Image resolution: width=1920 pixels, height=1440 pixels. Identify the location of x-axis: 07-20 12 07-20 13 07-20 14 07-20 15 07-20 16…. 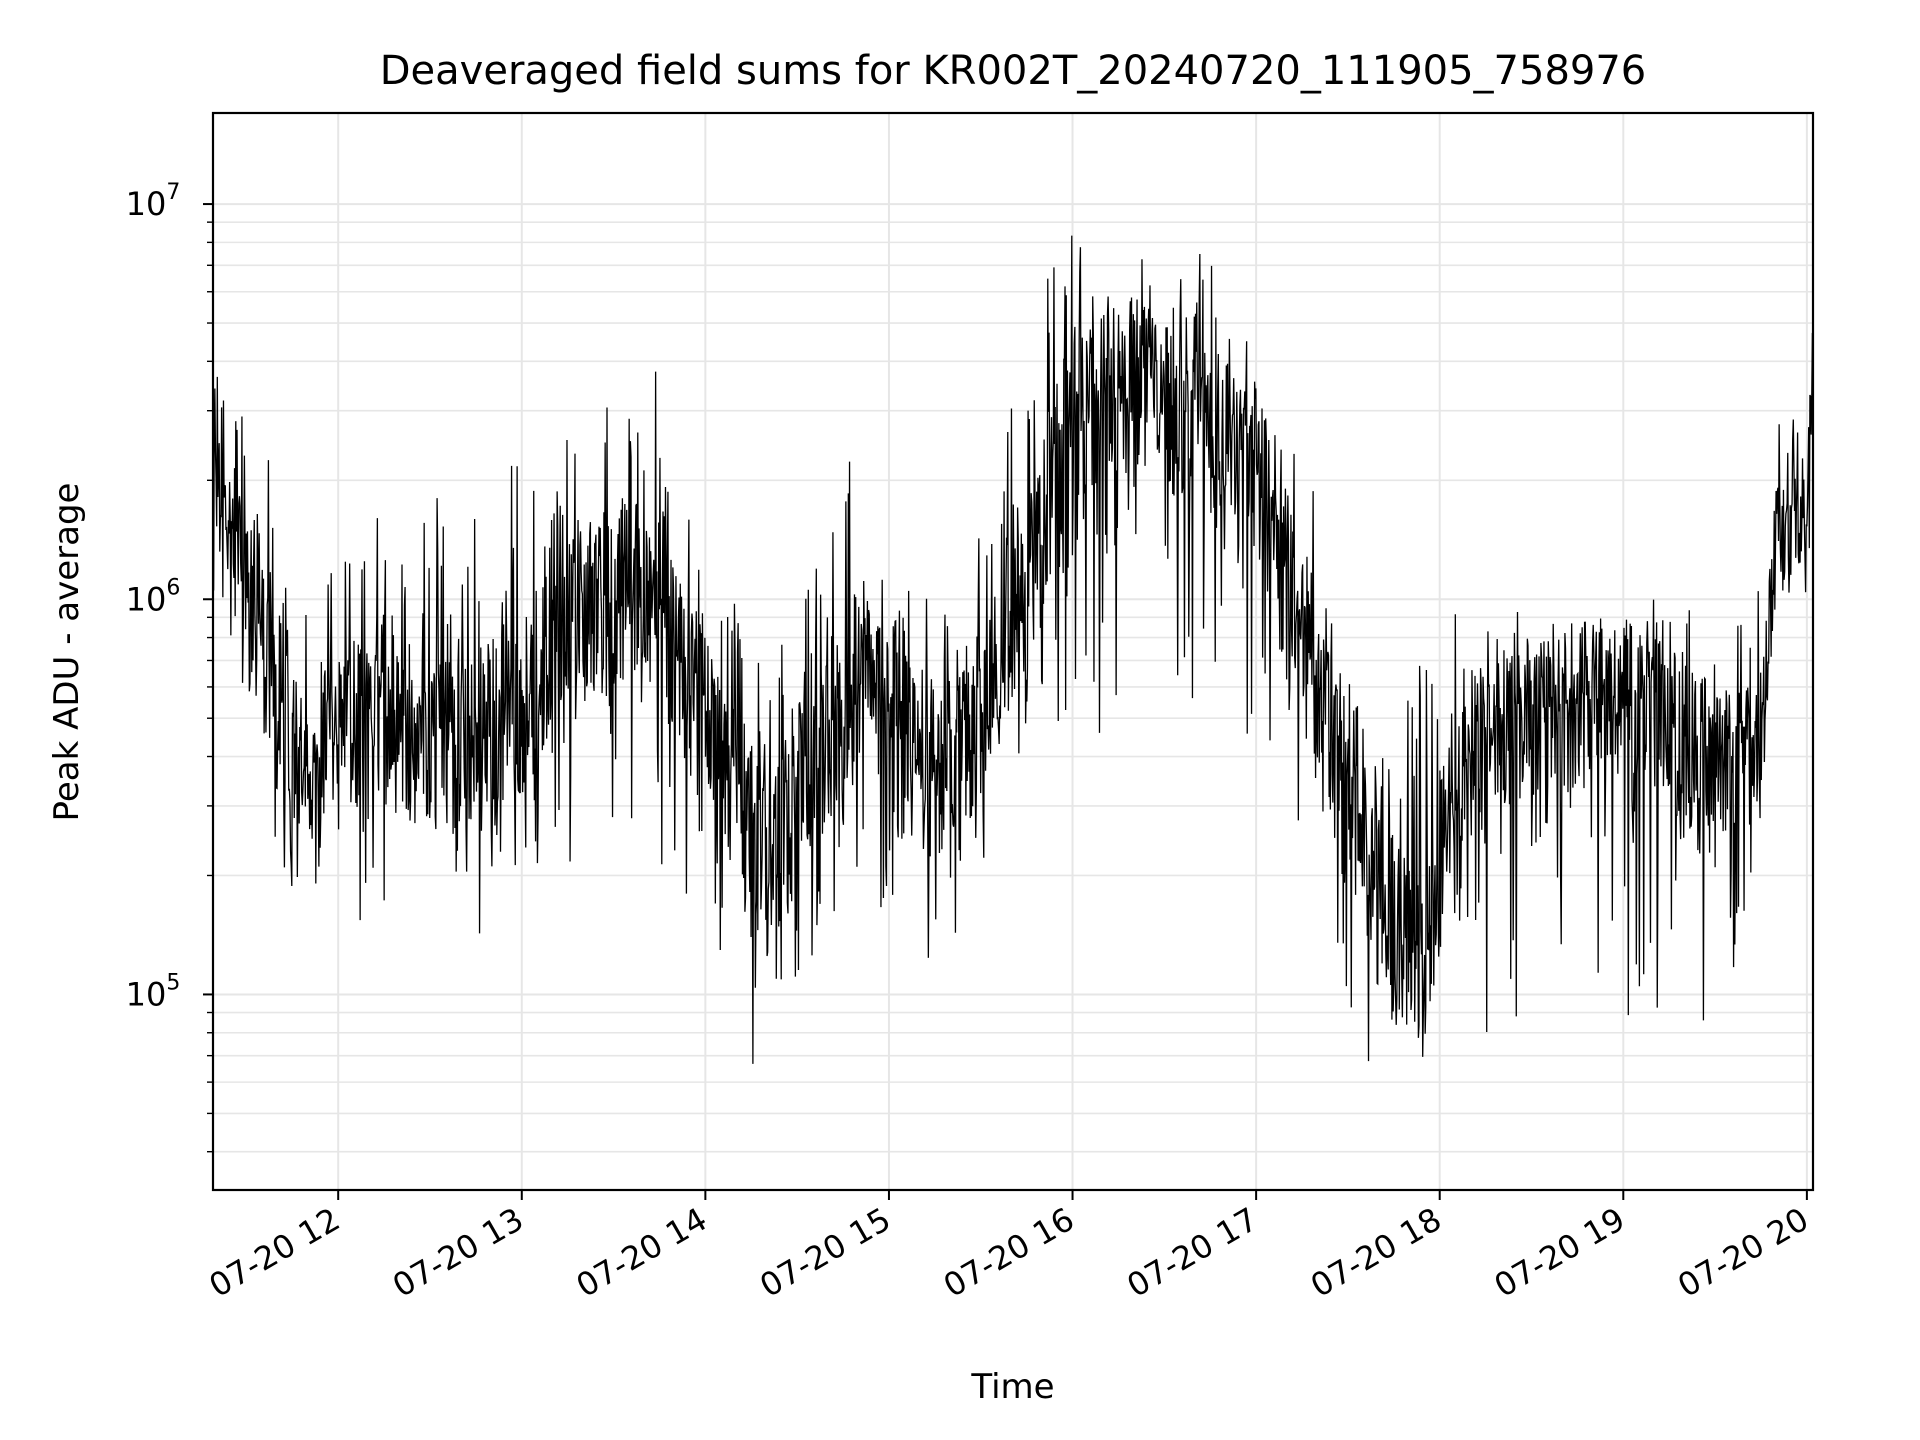
(1009, 1247).